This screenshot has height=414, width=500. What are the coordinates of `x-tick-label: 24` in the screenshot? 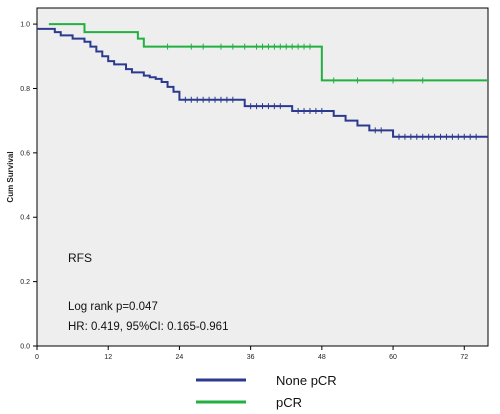 It's located at (180, 357).